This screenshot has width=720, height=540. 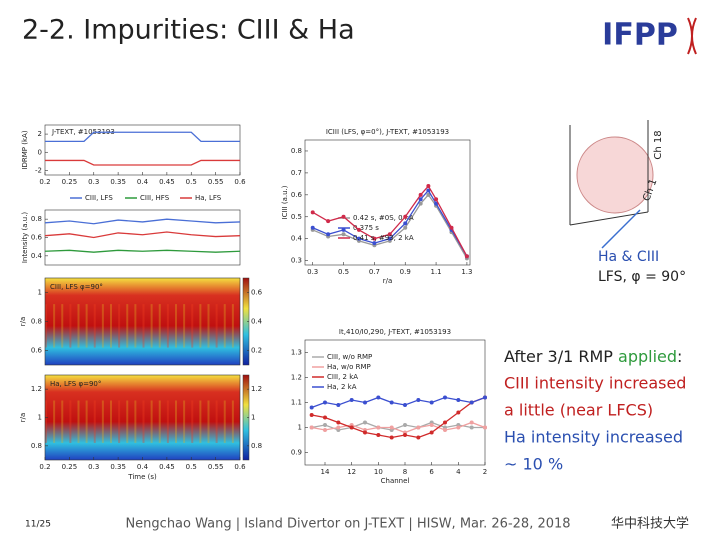 I want to click on map-label: Ha, LFS φ=90°, so click(x=75, y=384).